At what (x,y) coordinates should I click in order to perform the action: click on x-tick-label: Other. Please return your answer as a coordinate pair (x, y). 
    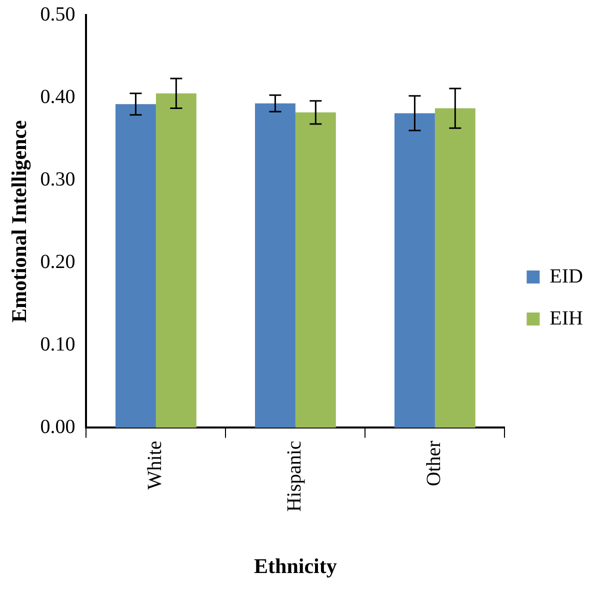
    Looking at the image, I should click on (434, 463).